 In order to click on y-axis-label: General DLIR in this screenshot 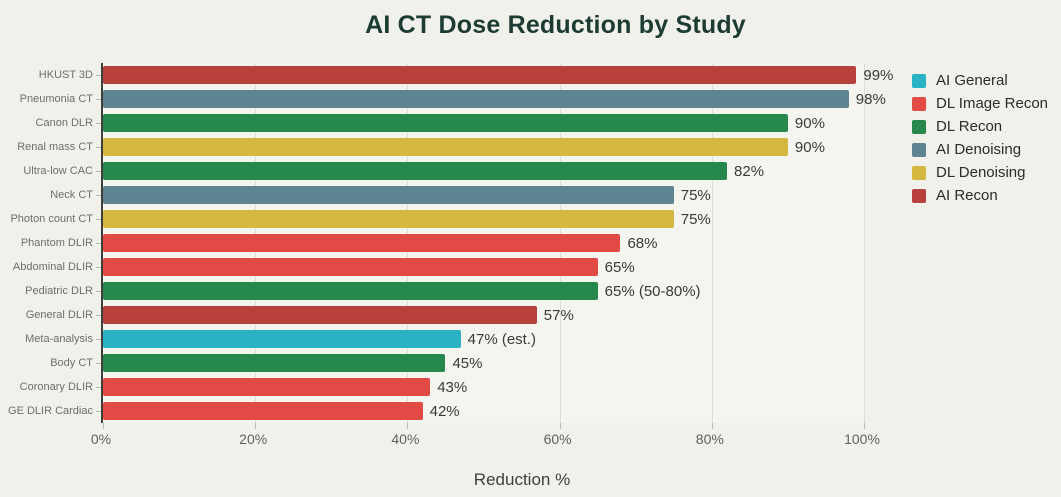, I will do `click(59, 315)`.